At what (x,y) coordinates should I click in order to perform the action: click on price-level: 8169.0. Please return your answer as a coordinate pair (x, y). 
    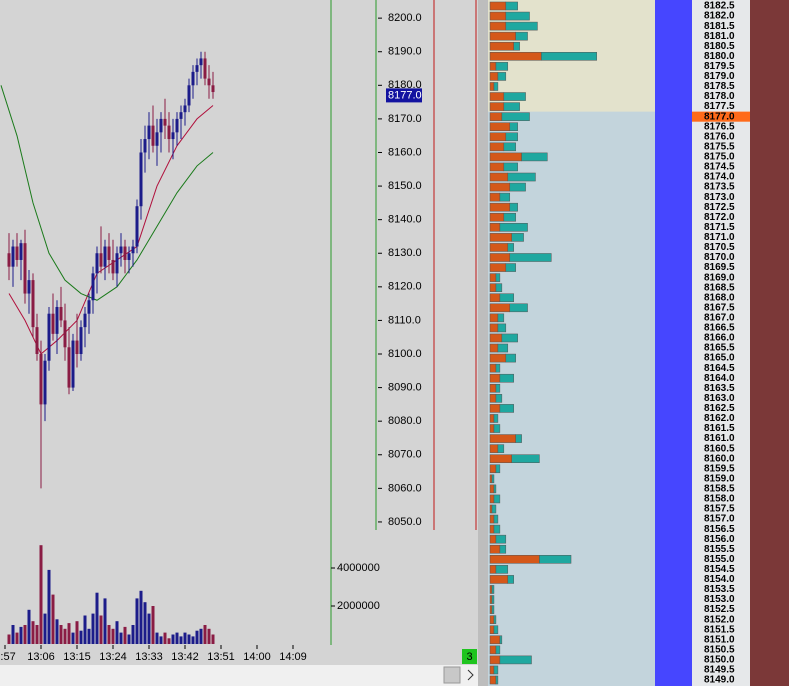
    Looking at the image, I should click on (719, 277).